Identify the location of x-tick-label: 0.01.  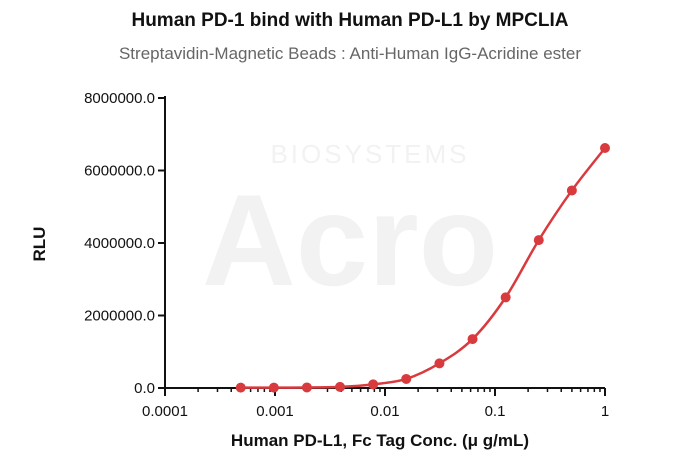
(384, 411).